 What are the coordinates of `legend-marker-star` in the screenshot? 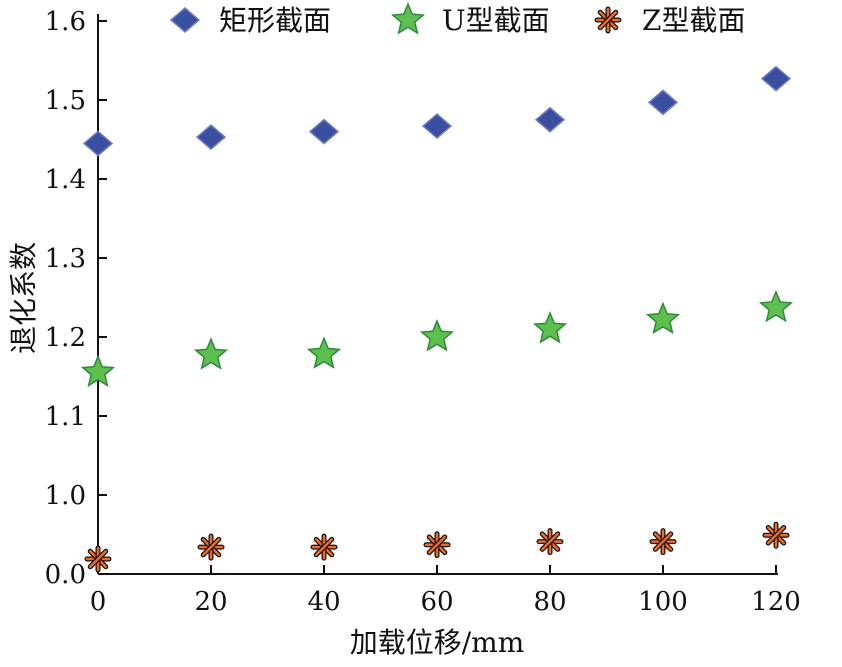 It's located at (408, 18).